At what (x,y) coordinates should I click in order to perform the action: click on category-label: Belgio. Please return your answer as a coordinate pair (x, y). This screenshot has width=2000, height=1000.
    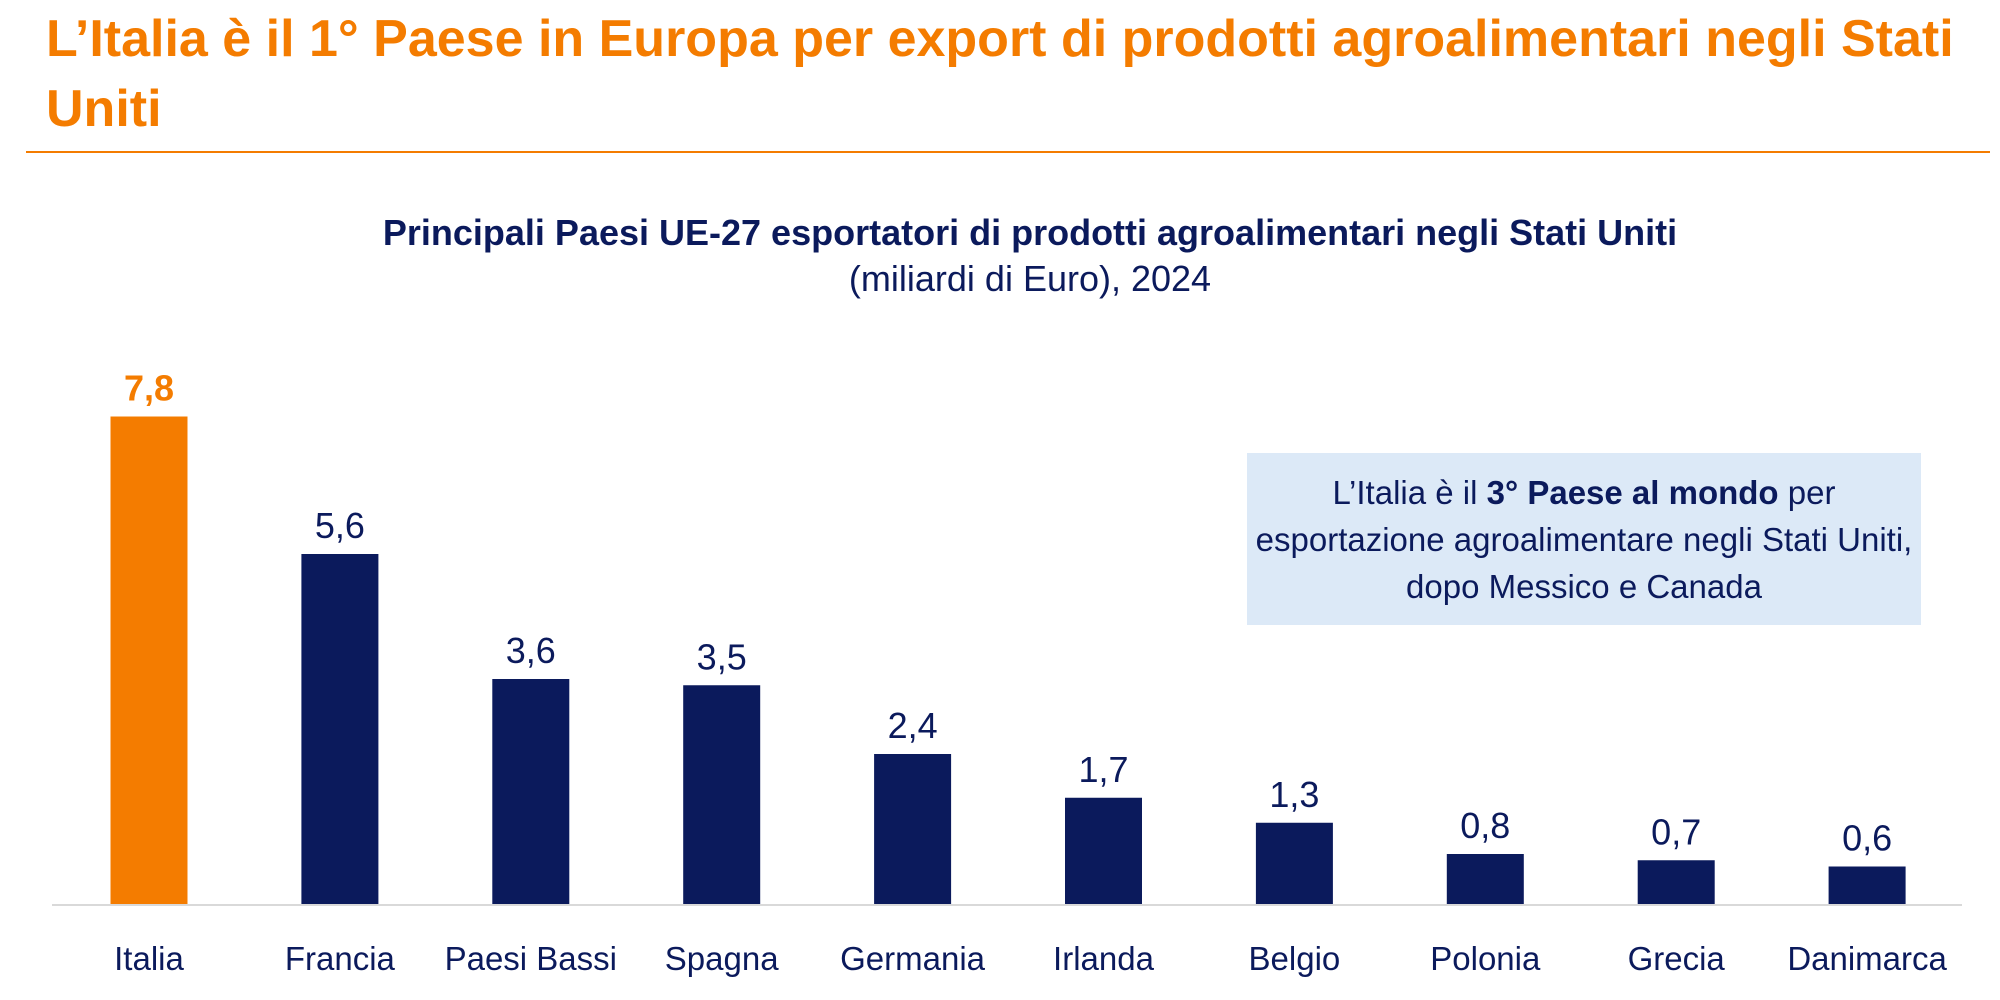
    Looking at the image, I should click on (1295, 958).